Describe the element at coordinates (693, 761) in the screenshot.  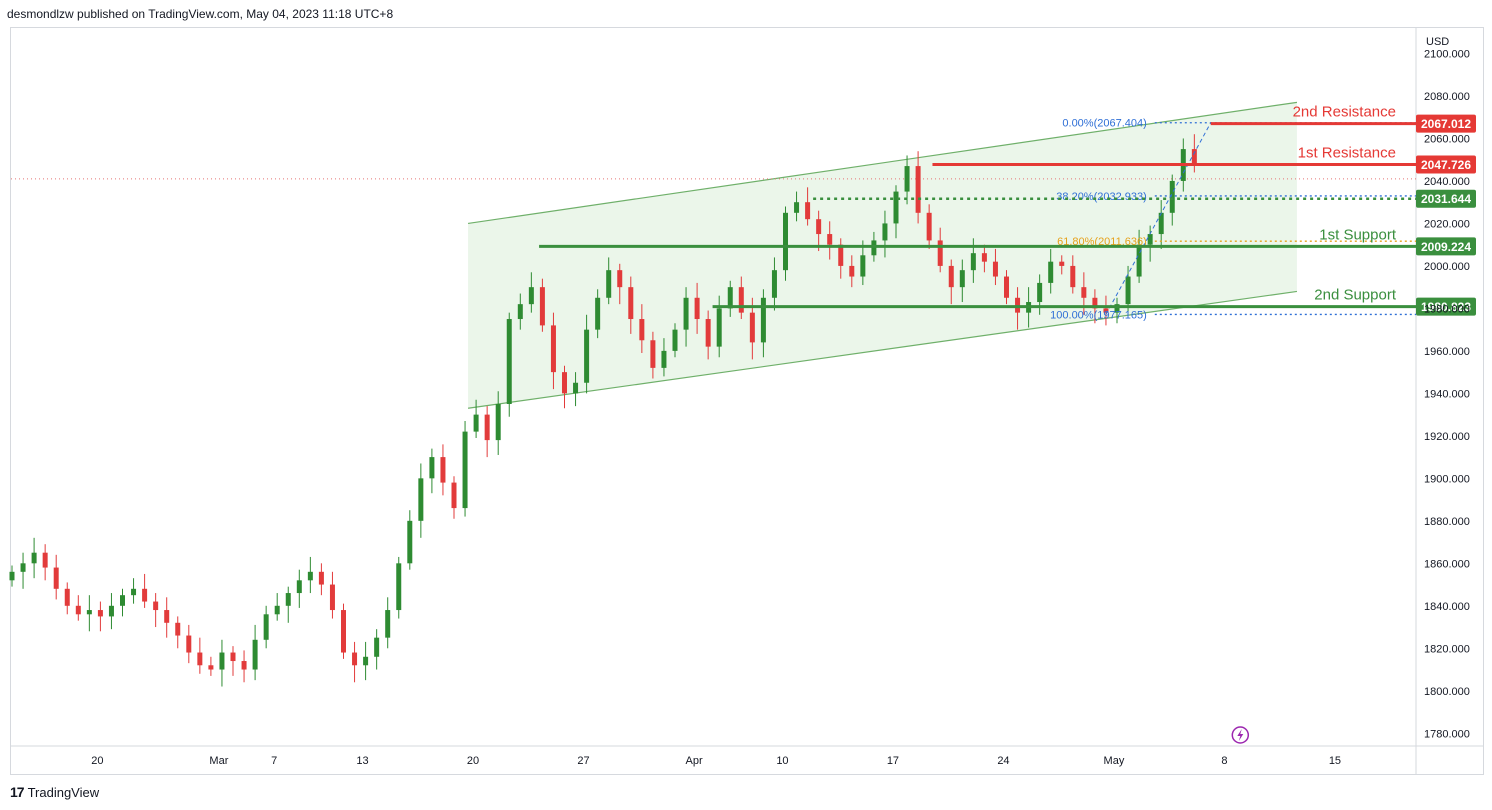
I see `x-tick-label: Apr` at that location.